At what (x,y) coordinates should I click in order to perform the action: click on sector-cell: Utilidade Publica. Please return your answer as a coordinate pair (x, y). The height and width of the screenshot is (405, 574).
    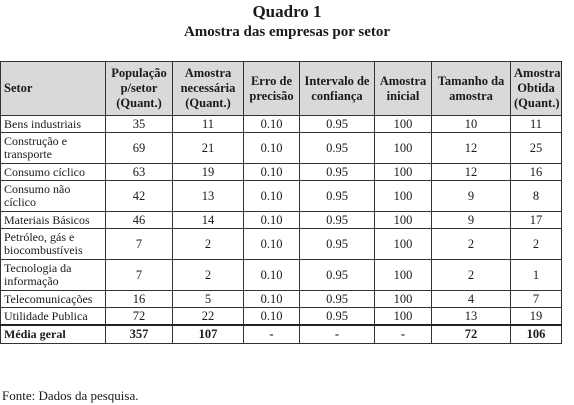
    Looking at the image, I should click on (53, 316).